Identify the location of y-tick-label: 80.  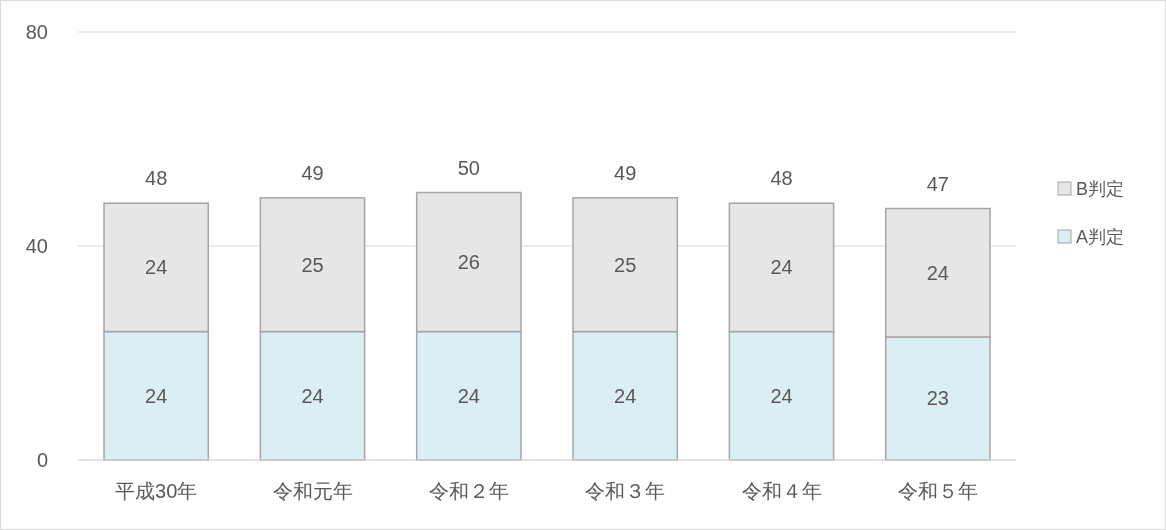
(36, 32).